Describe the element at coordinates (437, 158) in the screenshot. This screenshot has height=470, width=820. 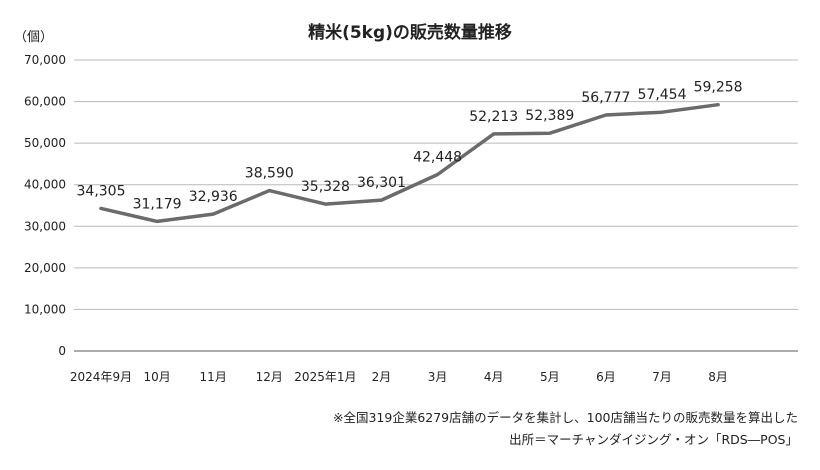
I see `data-label: 42,448` at that location.